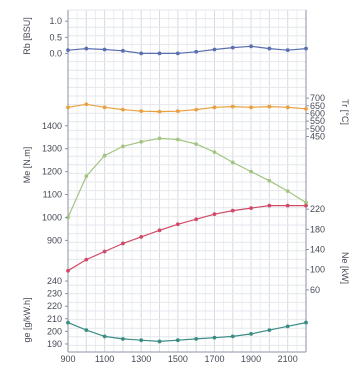 The image size is (357, 369). What do you see at coordinates (27, 36) in the screenshot?
I see `y-axis-label-rb: Rb [BSU]` at bounding box center [27, 36].